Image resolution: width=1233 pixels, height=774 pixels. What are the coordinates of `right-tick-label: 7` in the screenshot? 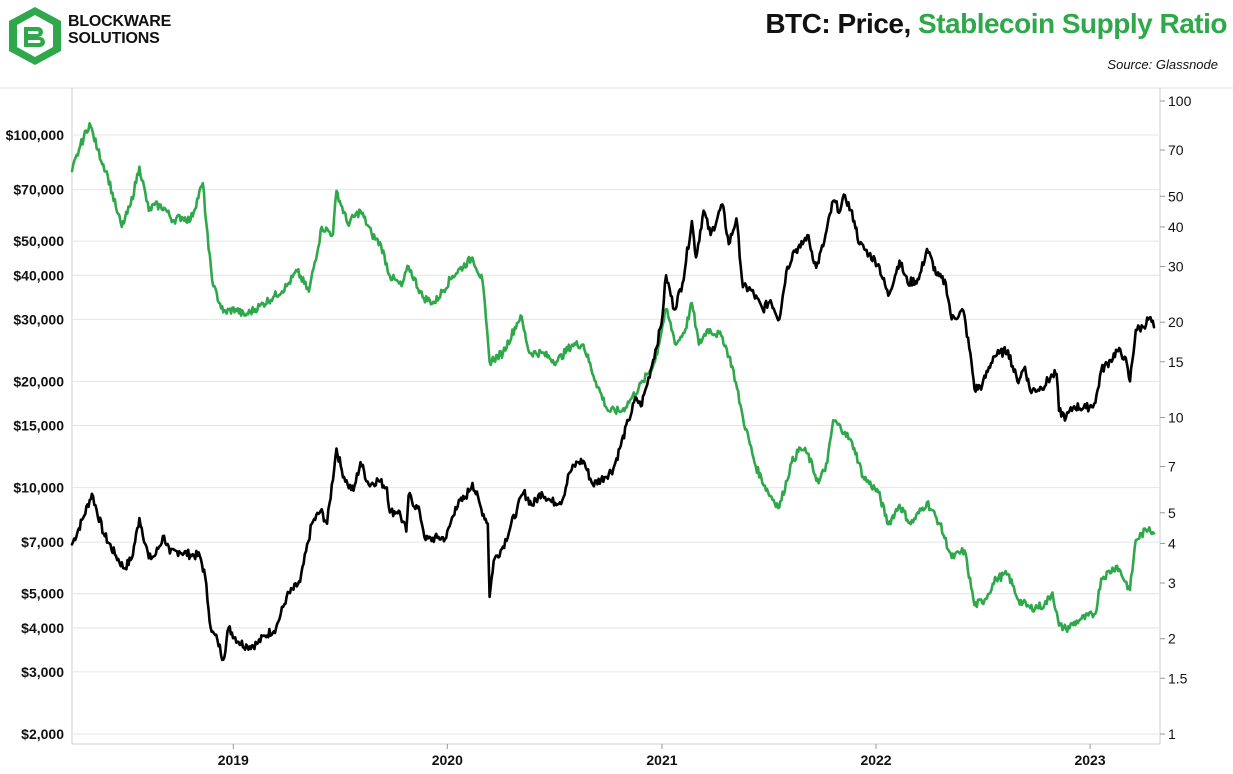 It's located at (1172, 467).